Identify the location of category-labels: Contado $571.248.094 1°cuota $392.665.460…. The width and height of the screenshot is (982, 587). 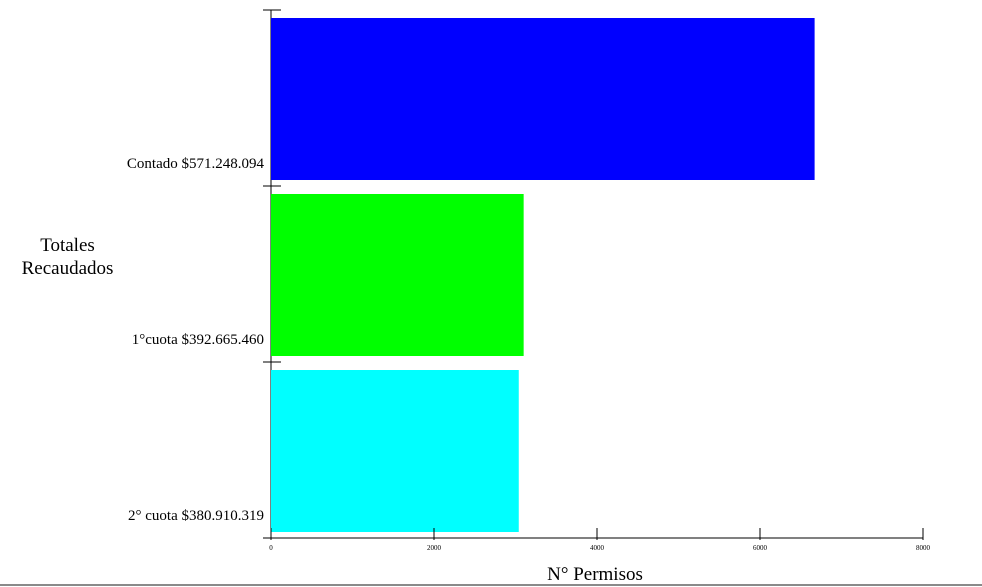
(196, 340).